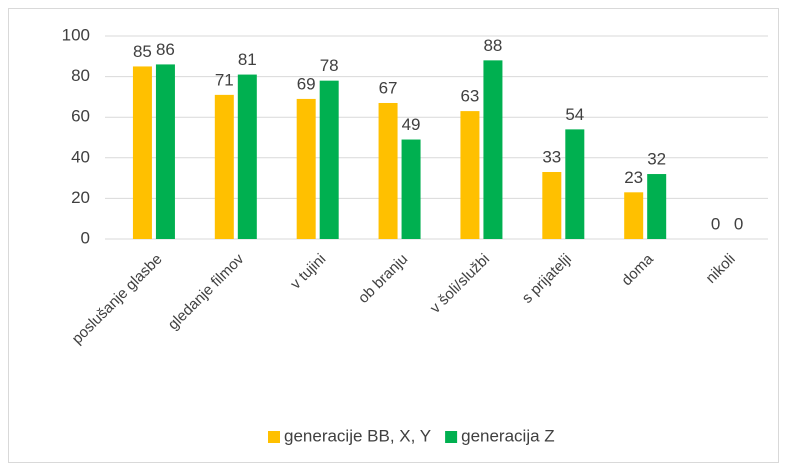  Describe the element at coordinates (492, 45) in the screenshot. I see `data-label: 88` at that location.